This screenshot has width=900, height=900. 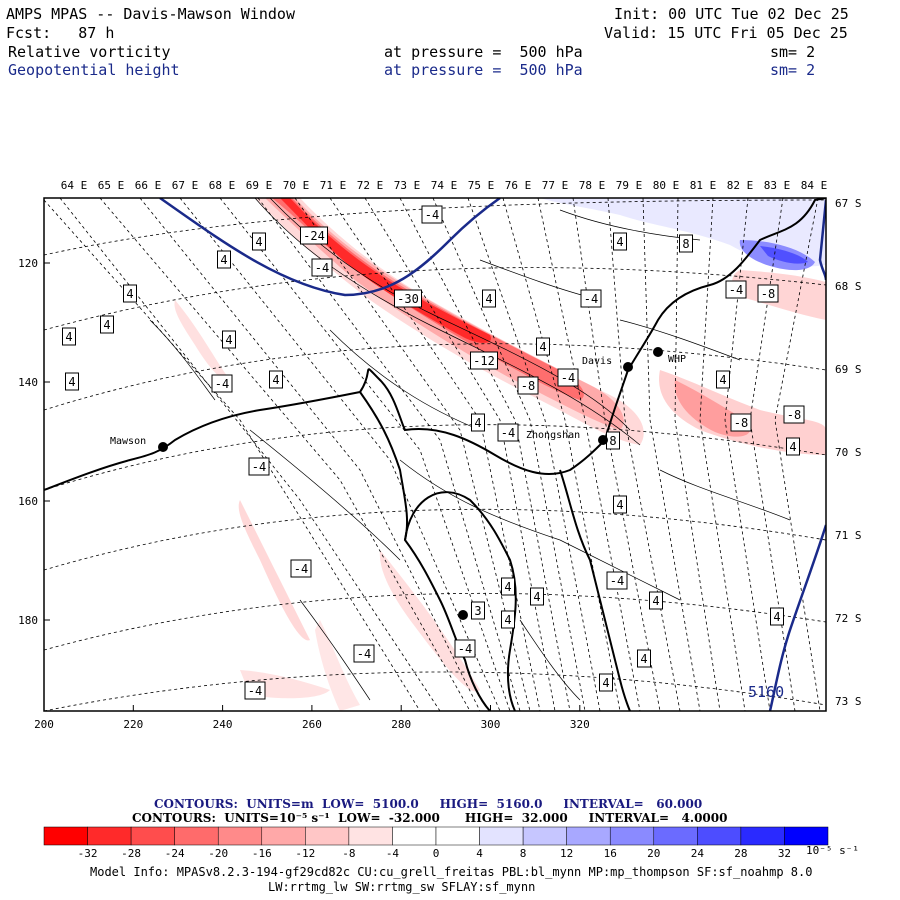 What do you see at coordinates (477, 611) in the screenshot?
I see `contour-label-text: 3` at bounding box center [477, 611].